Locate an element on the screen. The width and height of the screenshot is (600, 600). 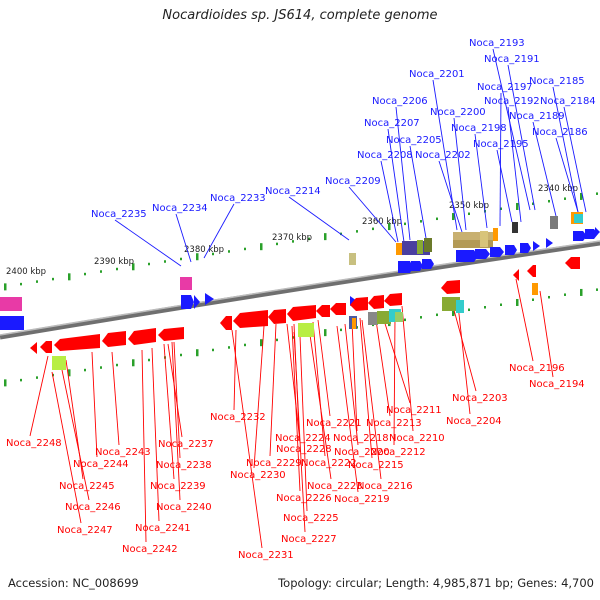
gene-label-forward: Noca_2208 is located at coordinates (385, 155).